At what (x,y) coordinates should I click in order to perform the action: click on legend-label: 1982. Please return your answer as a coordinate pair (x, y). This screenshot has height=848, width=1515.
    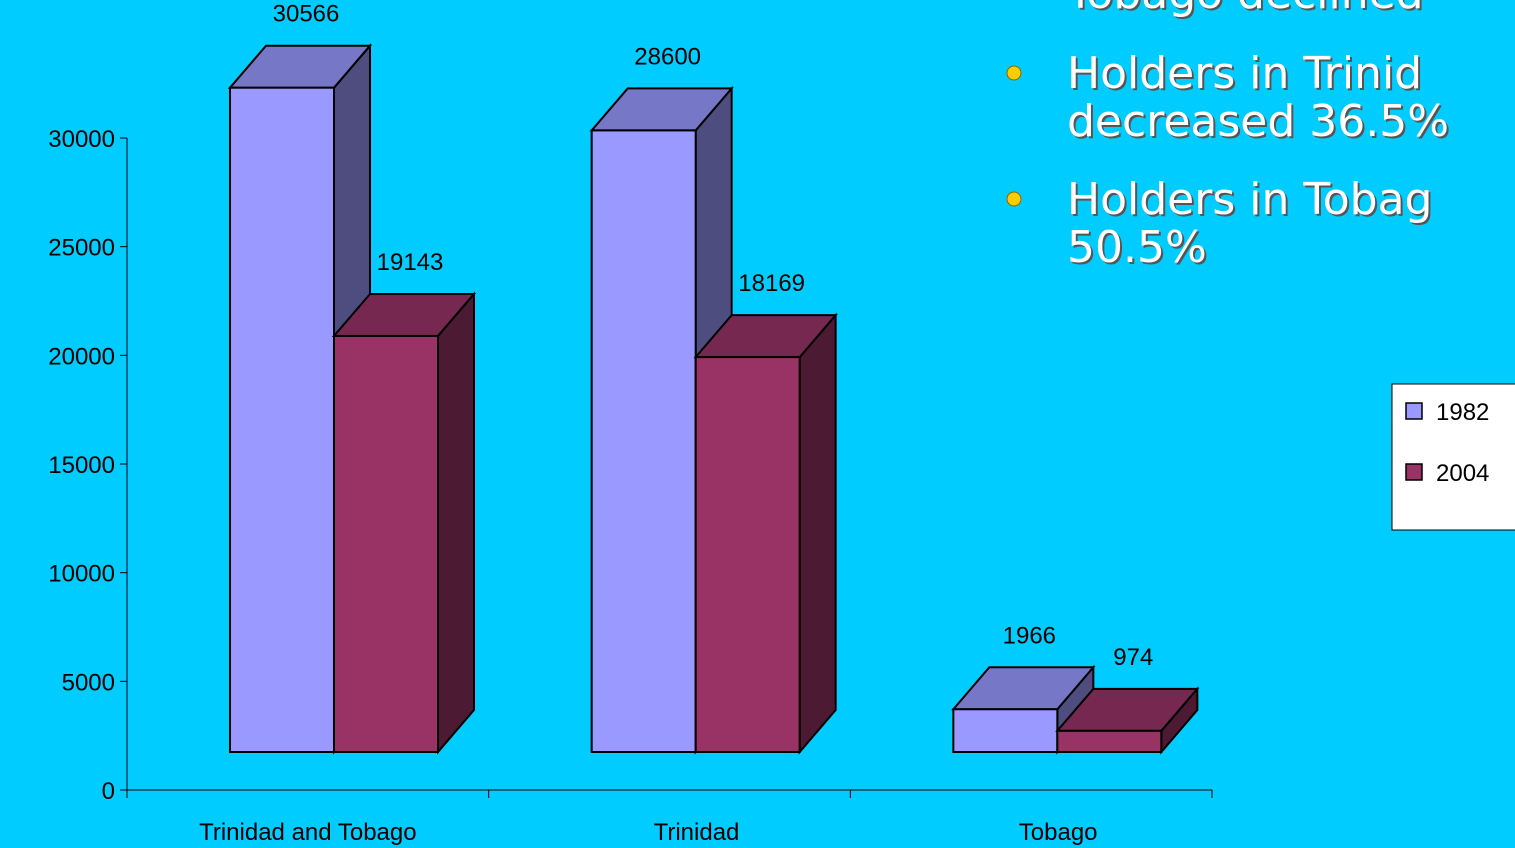
    Looking at the image, I should click on (1462, 412).